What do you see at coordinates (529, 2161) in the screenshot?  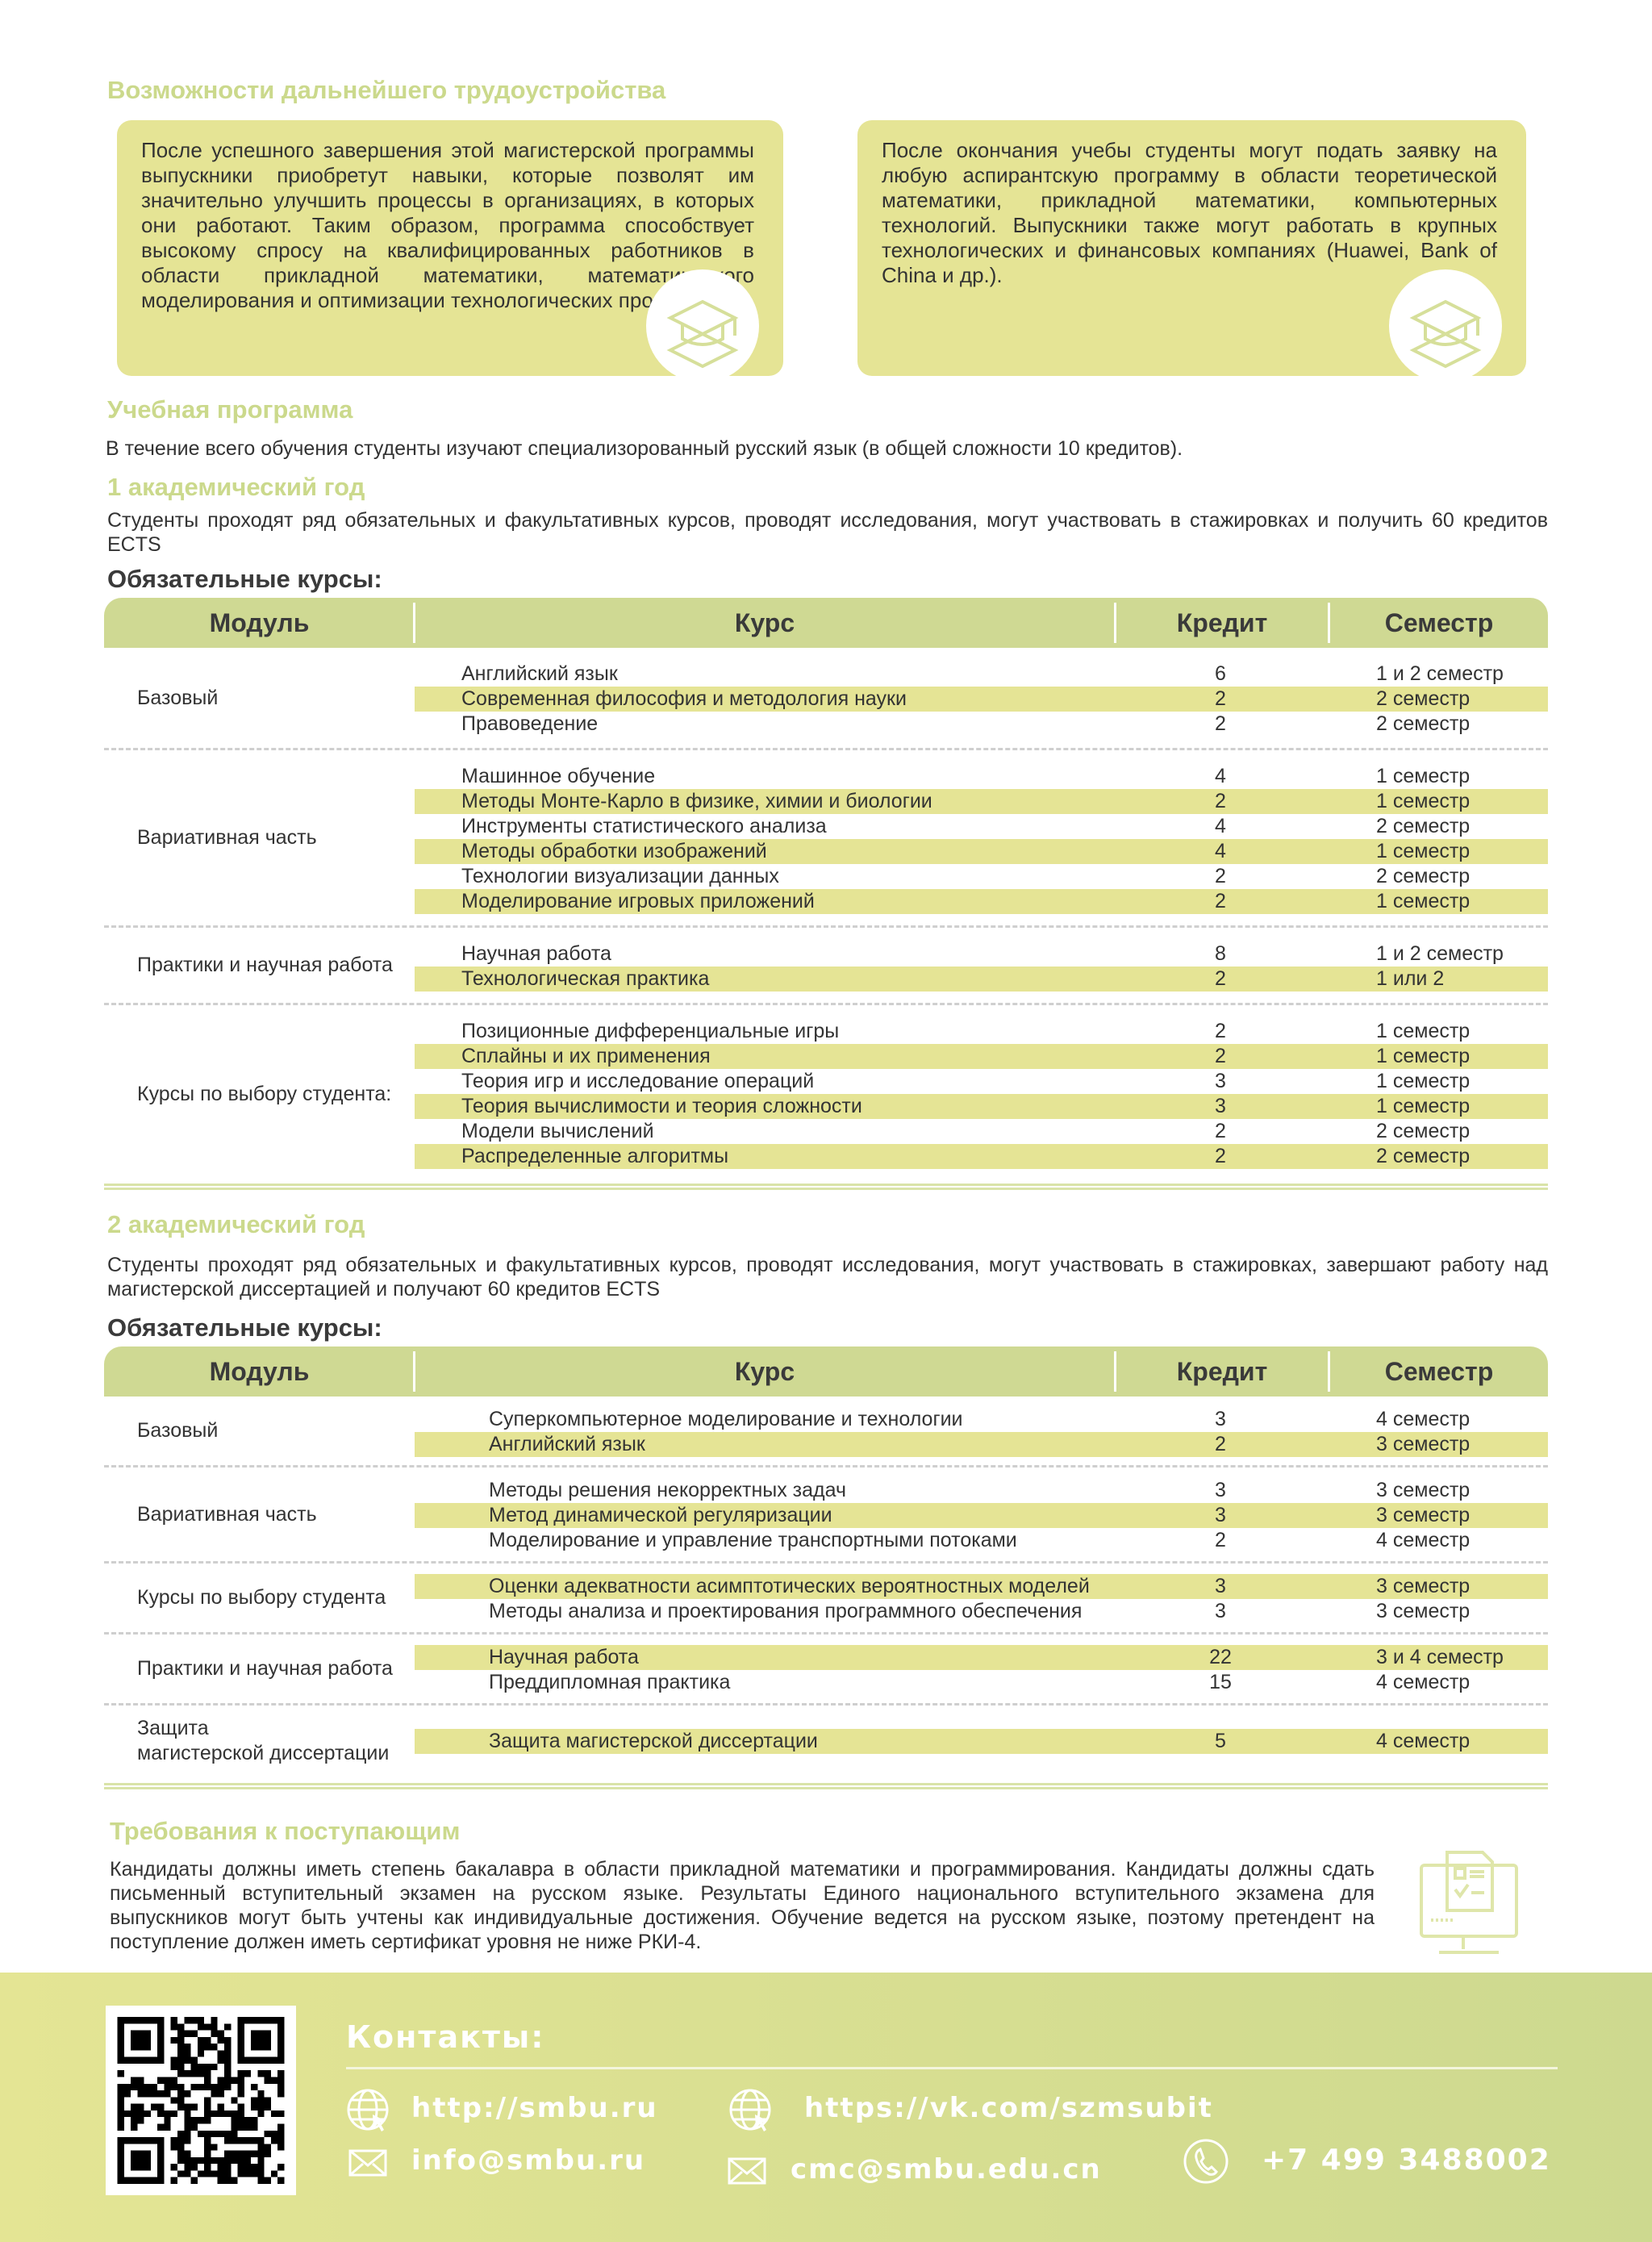 I see `email-link-1: info@smbu.ru` at bounding box center [529, 2161].